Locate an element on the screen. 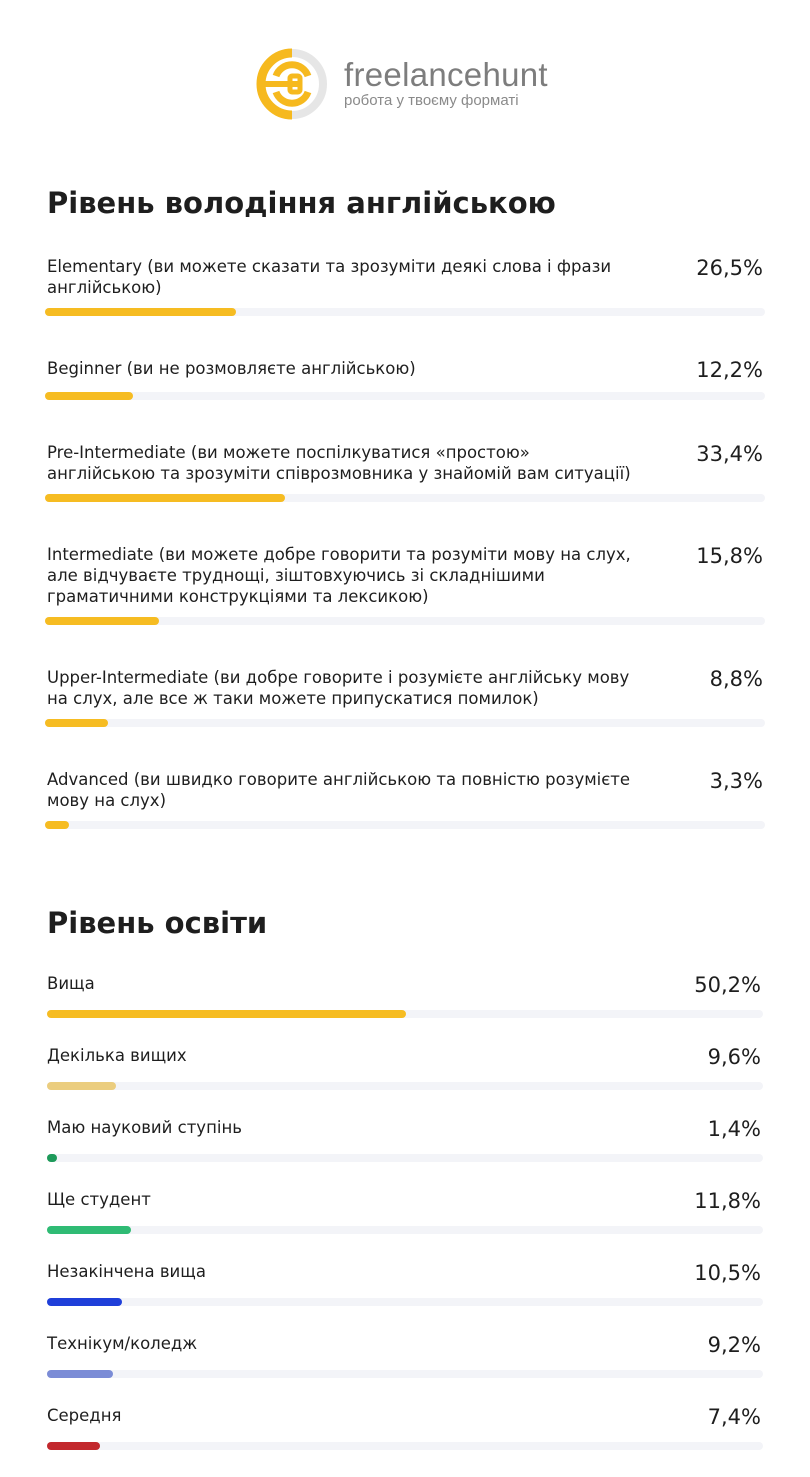 The image size is (810, 1477). bar-value-label: 9,6% is located at coordinates (734, 1057).